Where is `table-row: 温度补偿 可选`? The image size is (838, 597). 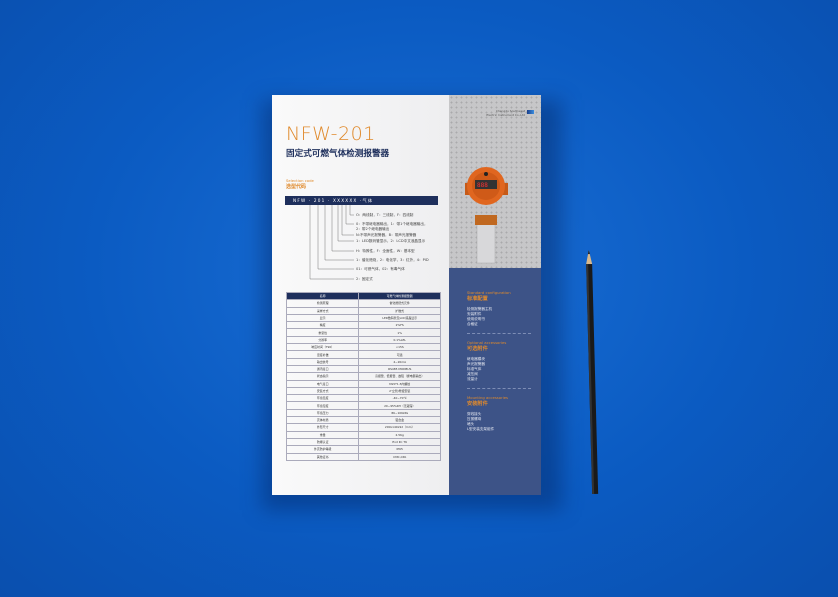 table-row: 温度补偿 可选 is located at coordinates (363, 354).